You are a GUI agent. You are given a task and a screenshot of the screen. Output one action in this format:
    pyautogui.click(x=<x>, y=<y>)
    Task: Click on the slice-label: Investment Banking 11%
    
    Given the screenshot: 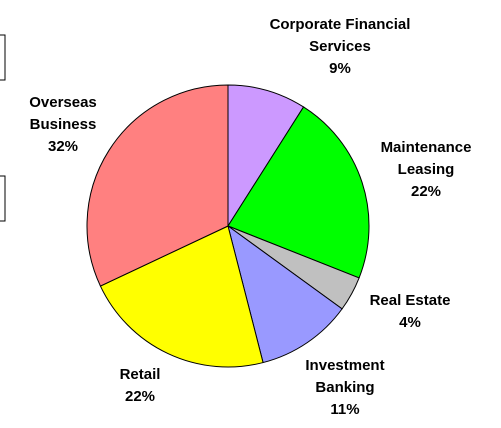 What is the action you would take?
    pyautogui.click(x=345, y=388)
    